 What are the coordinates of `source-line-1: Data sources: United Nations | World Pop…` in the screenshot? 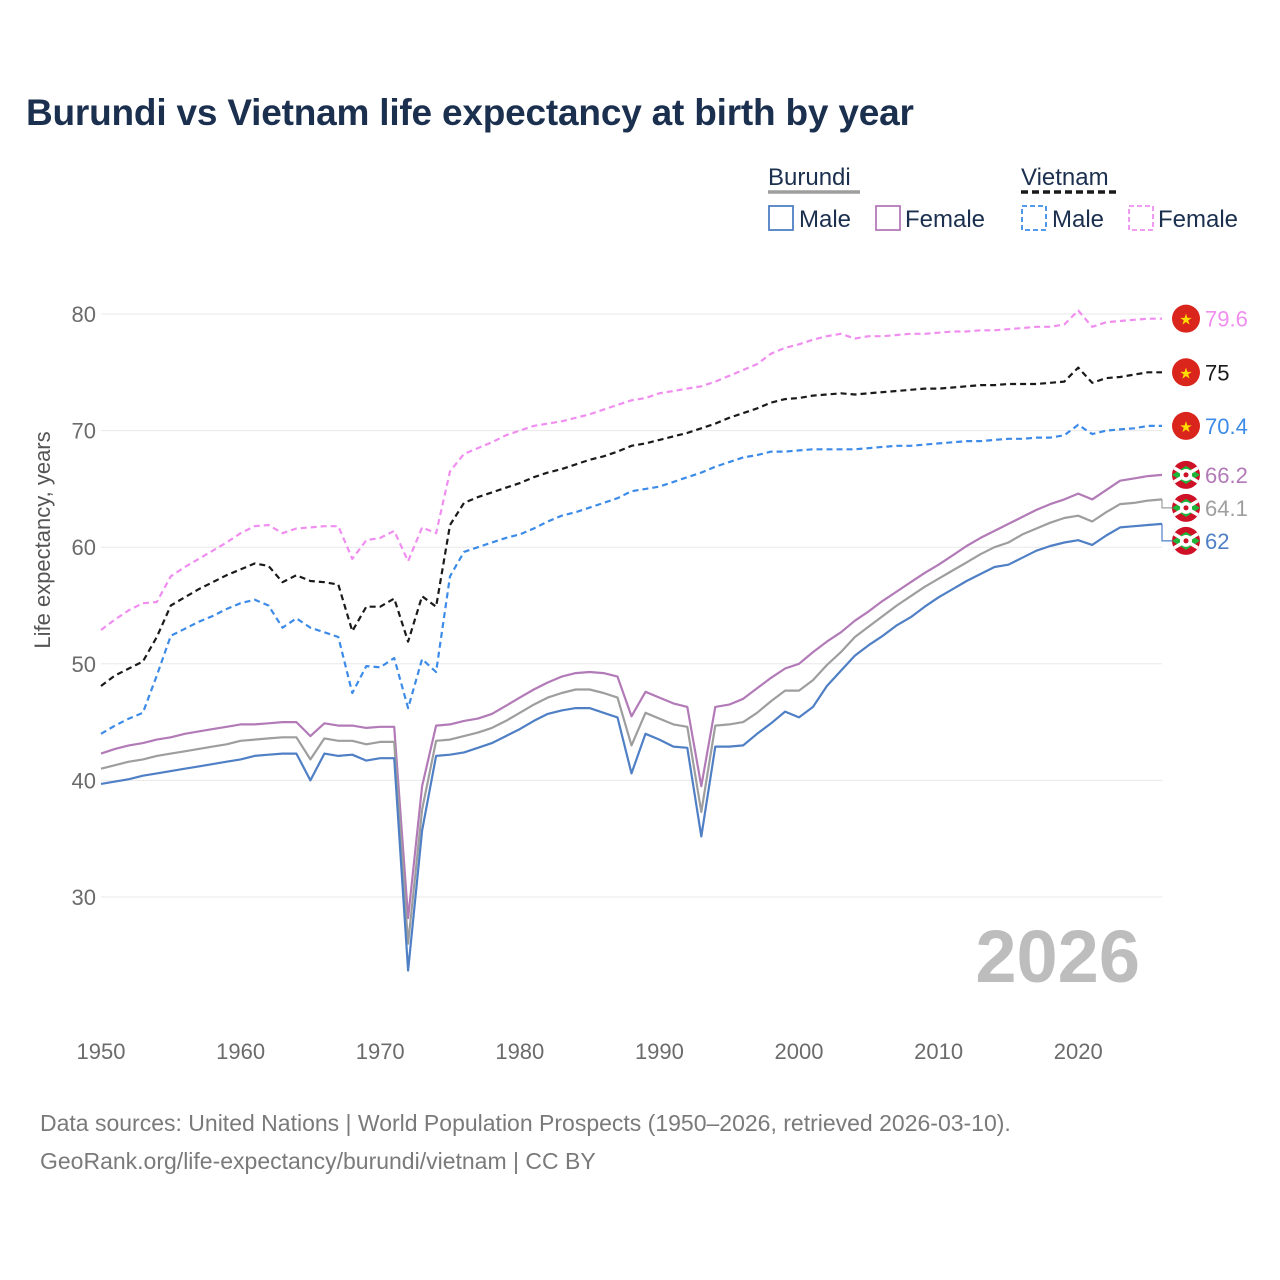 It's located at (525, 1123).